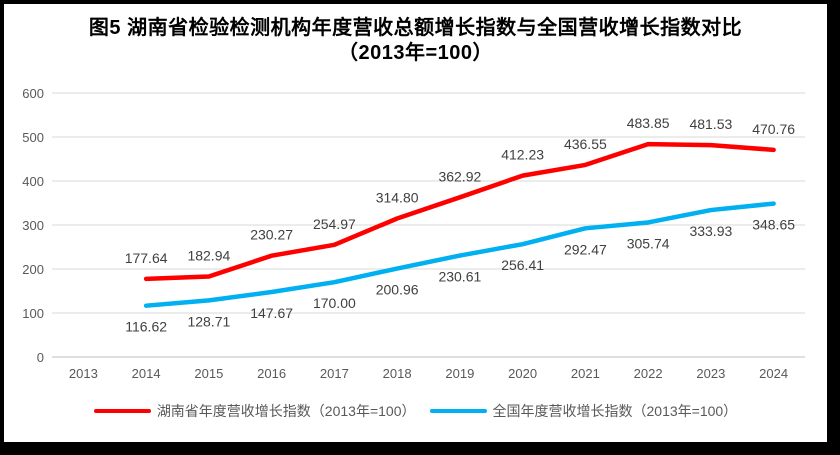 This screenshot has width=840, height=455. Describe the element at coordinates (33, 137) in the screenshot. I see `svg-text: 500` at that location.